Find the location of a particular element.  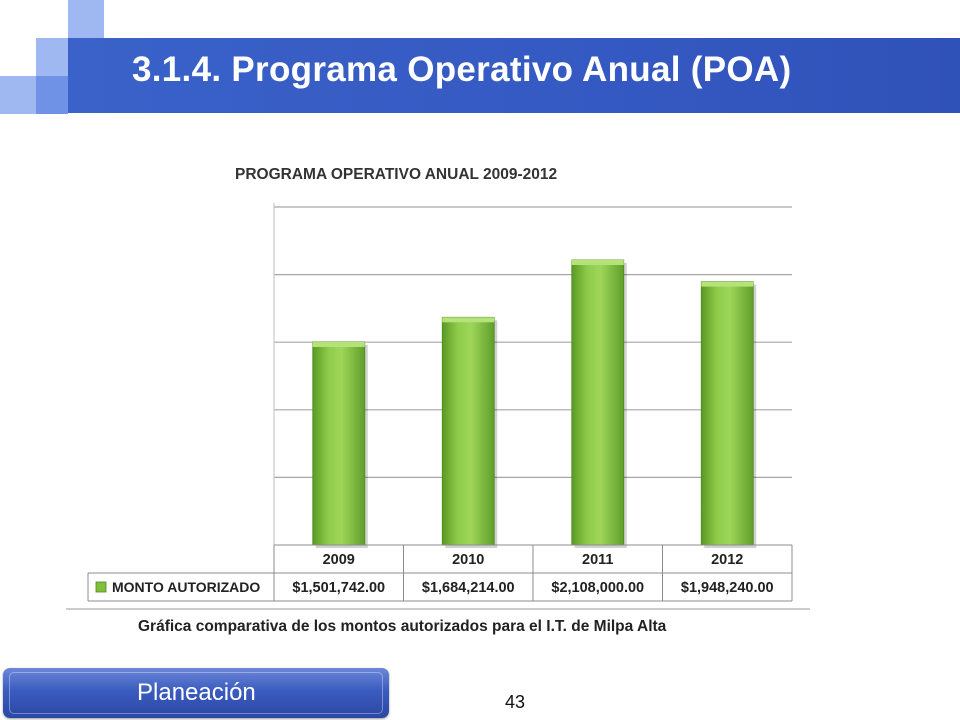

title-bar is located at coordinates (514, 75).